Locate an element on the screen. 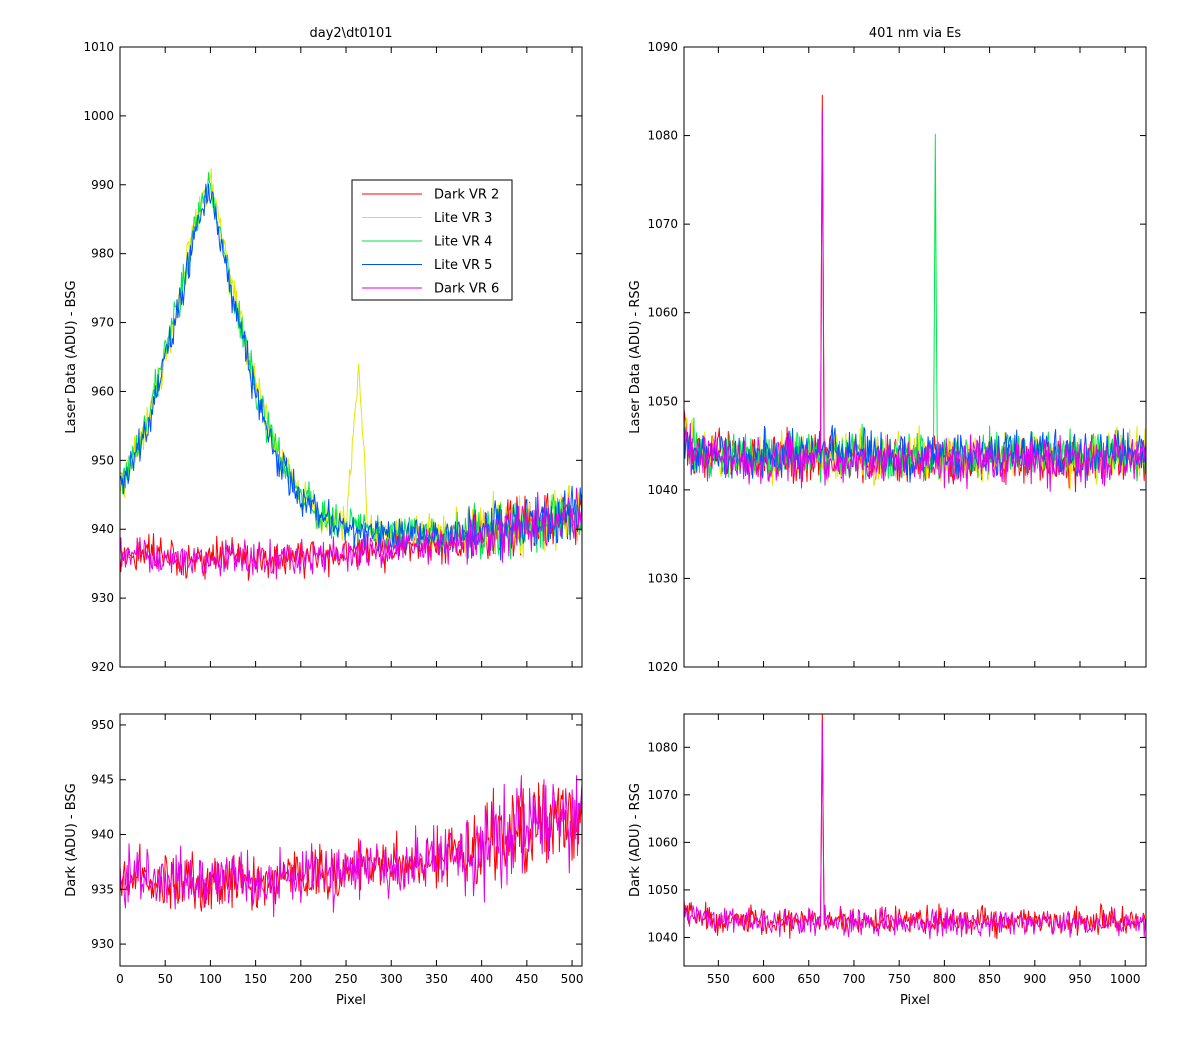 The height and width of the screenshot is (1050, 1200). y-tick-label: 1090 is located at coordinates (662, 47).